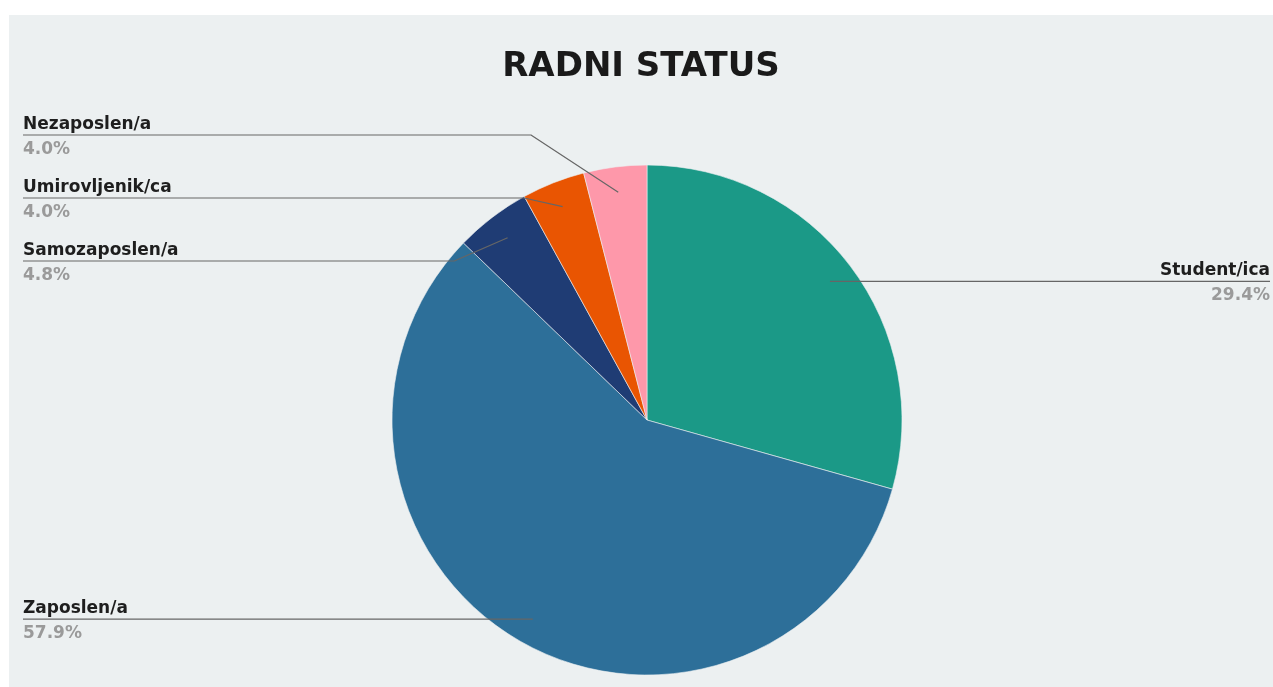  What do you see at coordinates (641, 64) in the screenshot?
I see `chart-title: RADNI STATUS` at bounding box center [641, 64].